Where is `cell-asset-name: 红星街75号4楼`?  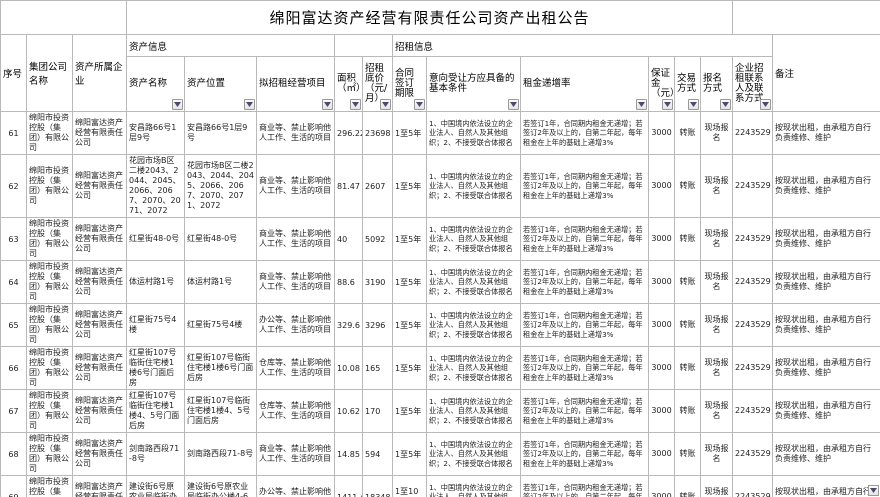 cell-asset-name: 红星街75号4楼 is located at coordinates (156, 325).